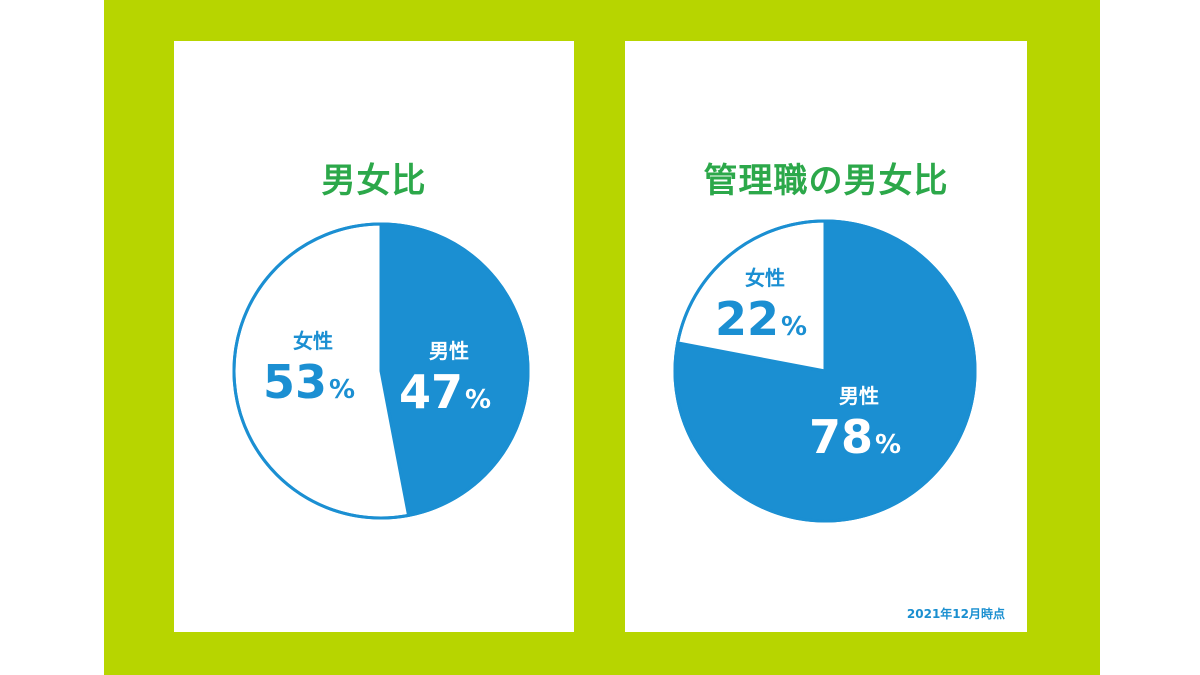 Image resolution: width=1200 pixels, height=675 pixels. What do you see at coordinates (955, 614) in the screenshot?
I see `date-note: 2021年12月時点` at bounding box center [955, 614].